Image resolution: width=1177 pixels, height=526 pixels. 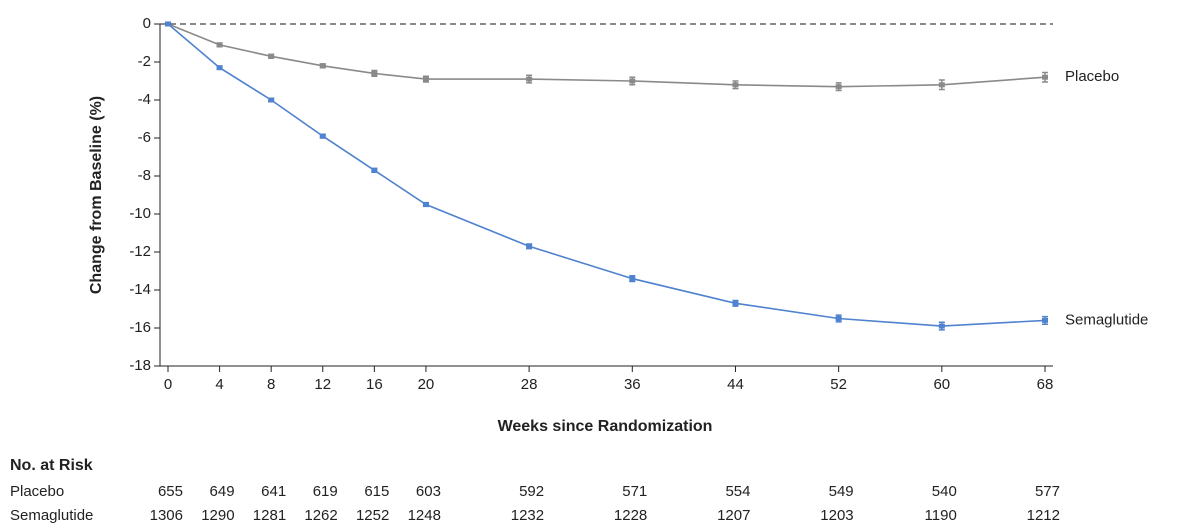 I want to click on x-tick-label: 28, so click(x=529, y=384).